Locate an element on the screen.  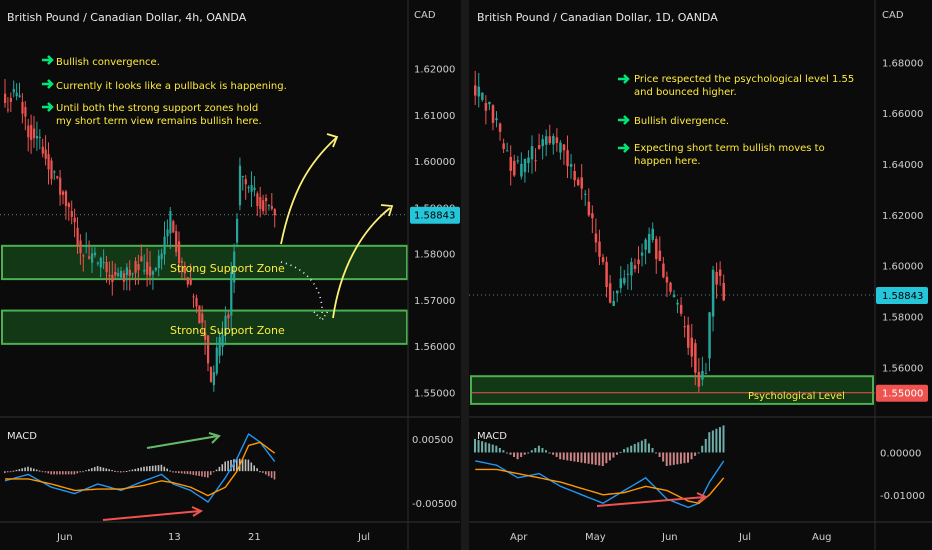
left-macd-line is located at coordinates (140, 467).